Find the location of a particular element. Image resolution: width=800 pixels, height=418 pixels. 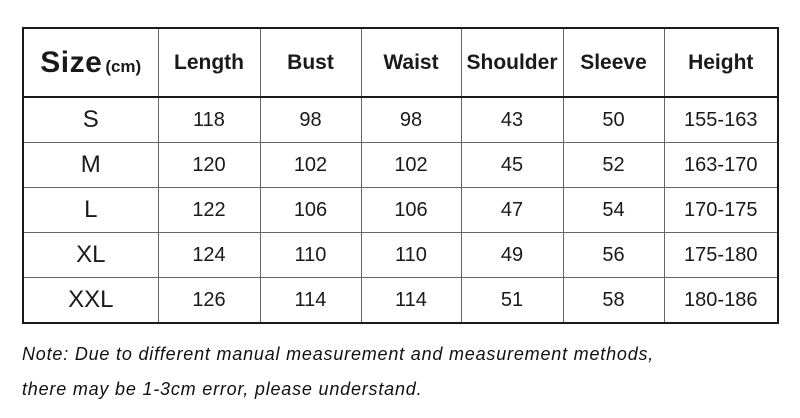

header-cell-waist: Waist is located at coordinates (411, 62).